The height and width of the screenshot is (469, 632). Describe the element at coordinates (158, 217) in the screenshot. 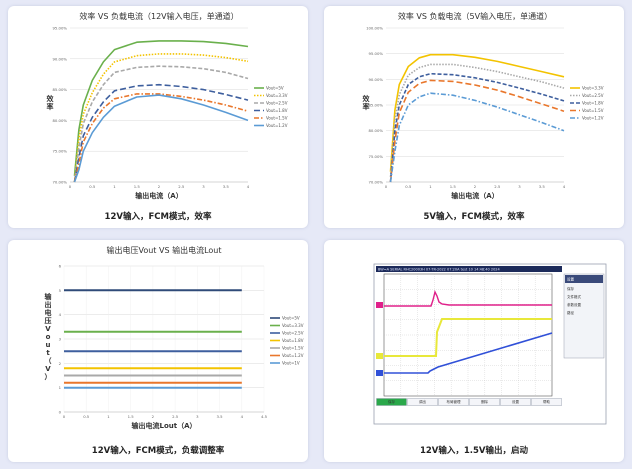

I see `caption-12v-efficiency: 12V输入，FCM模式，效率` at that location.